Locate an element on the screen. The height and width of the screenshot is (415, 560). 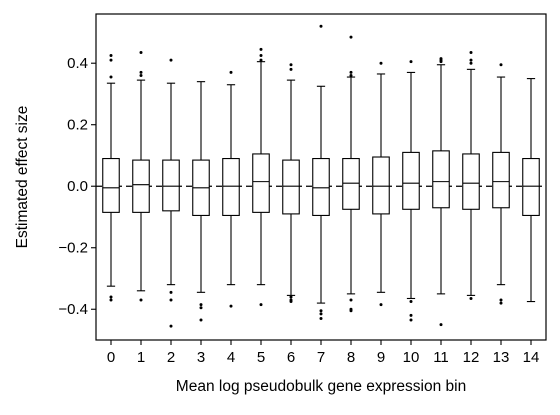
x-tick-label: 12 is located at coordinates (471, 357).